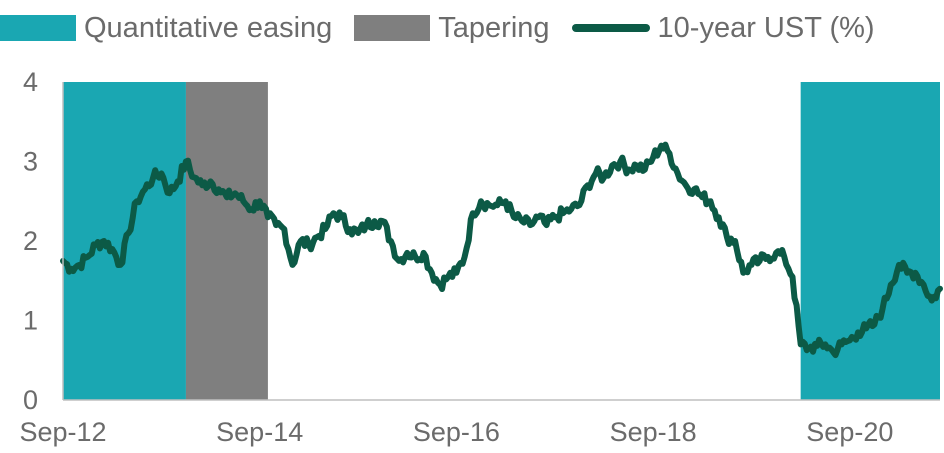  Describe the element at coordinates (62, 432) in the screenshot. I see `x-tick-label-sep-12: Sep-12` at that location.